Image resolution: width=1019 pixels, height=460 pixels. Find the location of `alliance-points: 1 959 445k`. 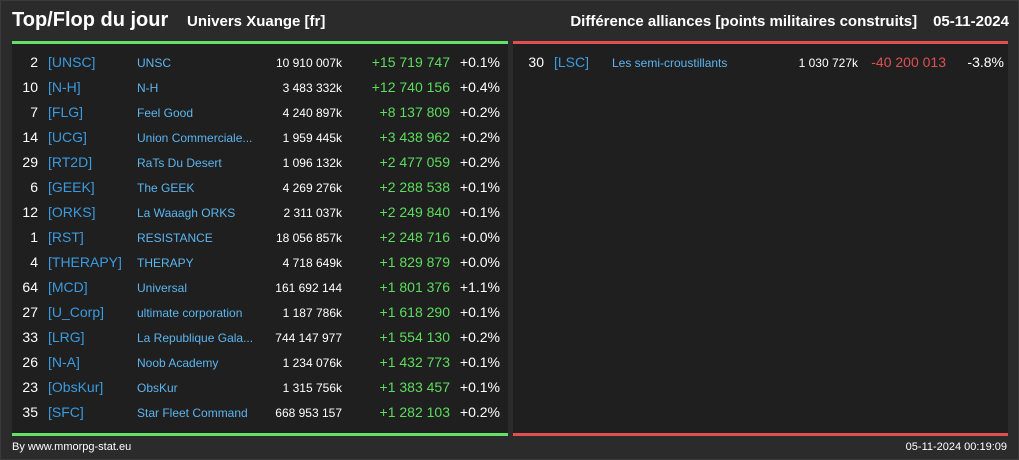

alliance-points: 1 959 445k is located at coordinates (312, 138).